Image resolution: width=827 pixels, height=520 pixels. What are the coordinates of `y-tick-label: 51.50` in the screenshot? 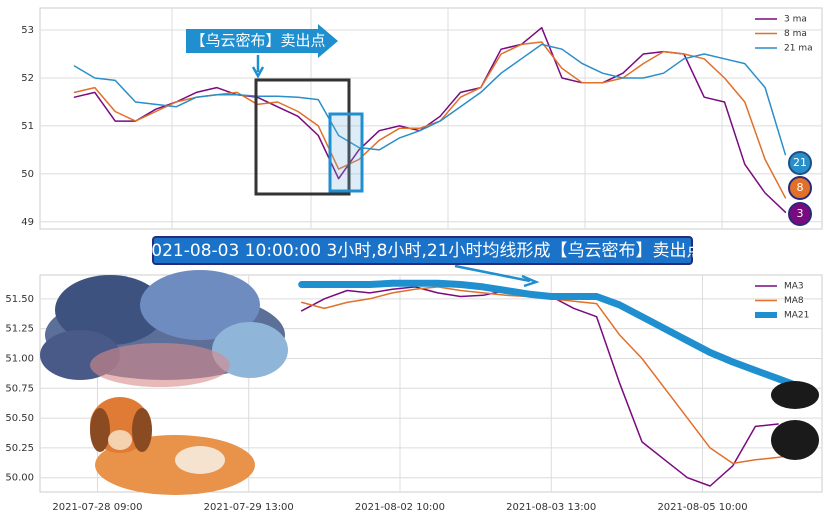 It's located at (19, 299).